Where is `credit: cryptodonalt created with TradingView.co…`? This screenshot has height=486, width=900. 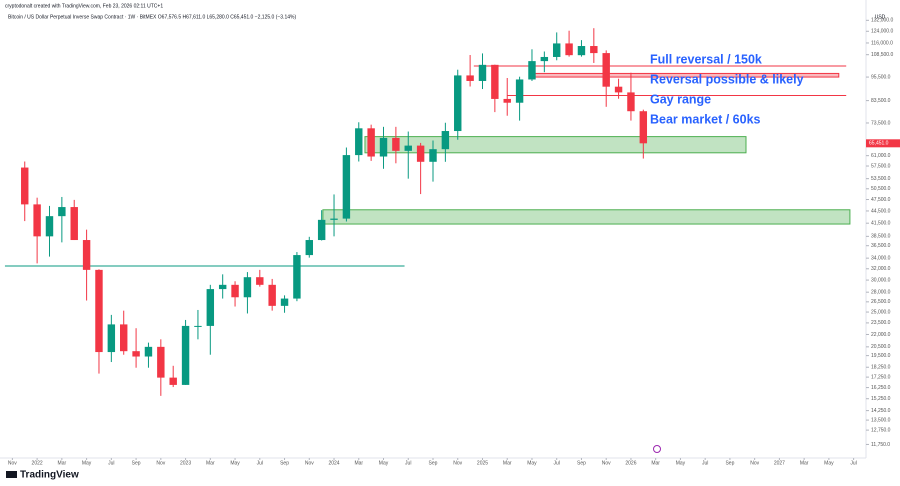 credit: cryptodonalt created with TradingView.co… is located at coordinates (84, 6).